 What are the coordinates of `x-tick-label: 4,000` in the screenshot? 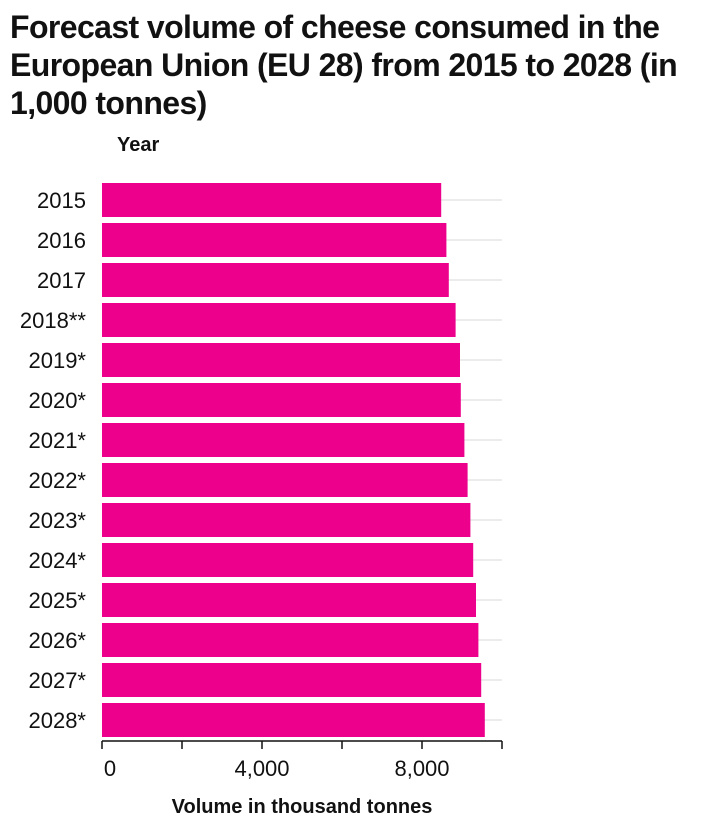 It's located at (261, 768).